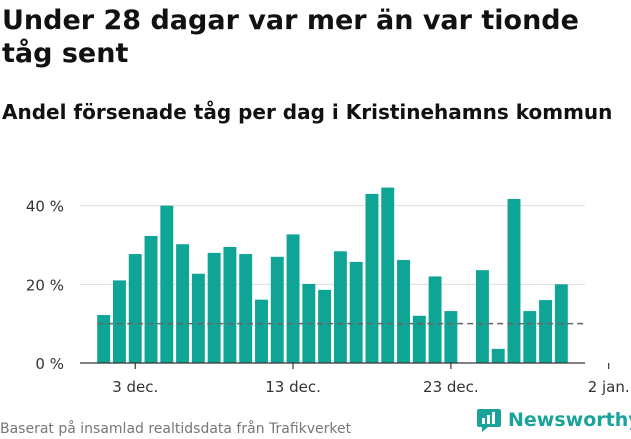  What do you see at coordinates (261, 331) in the screenshot?
I see `bar: 11 dec.` at bounding box center [261, 331].